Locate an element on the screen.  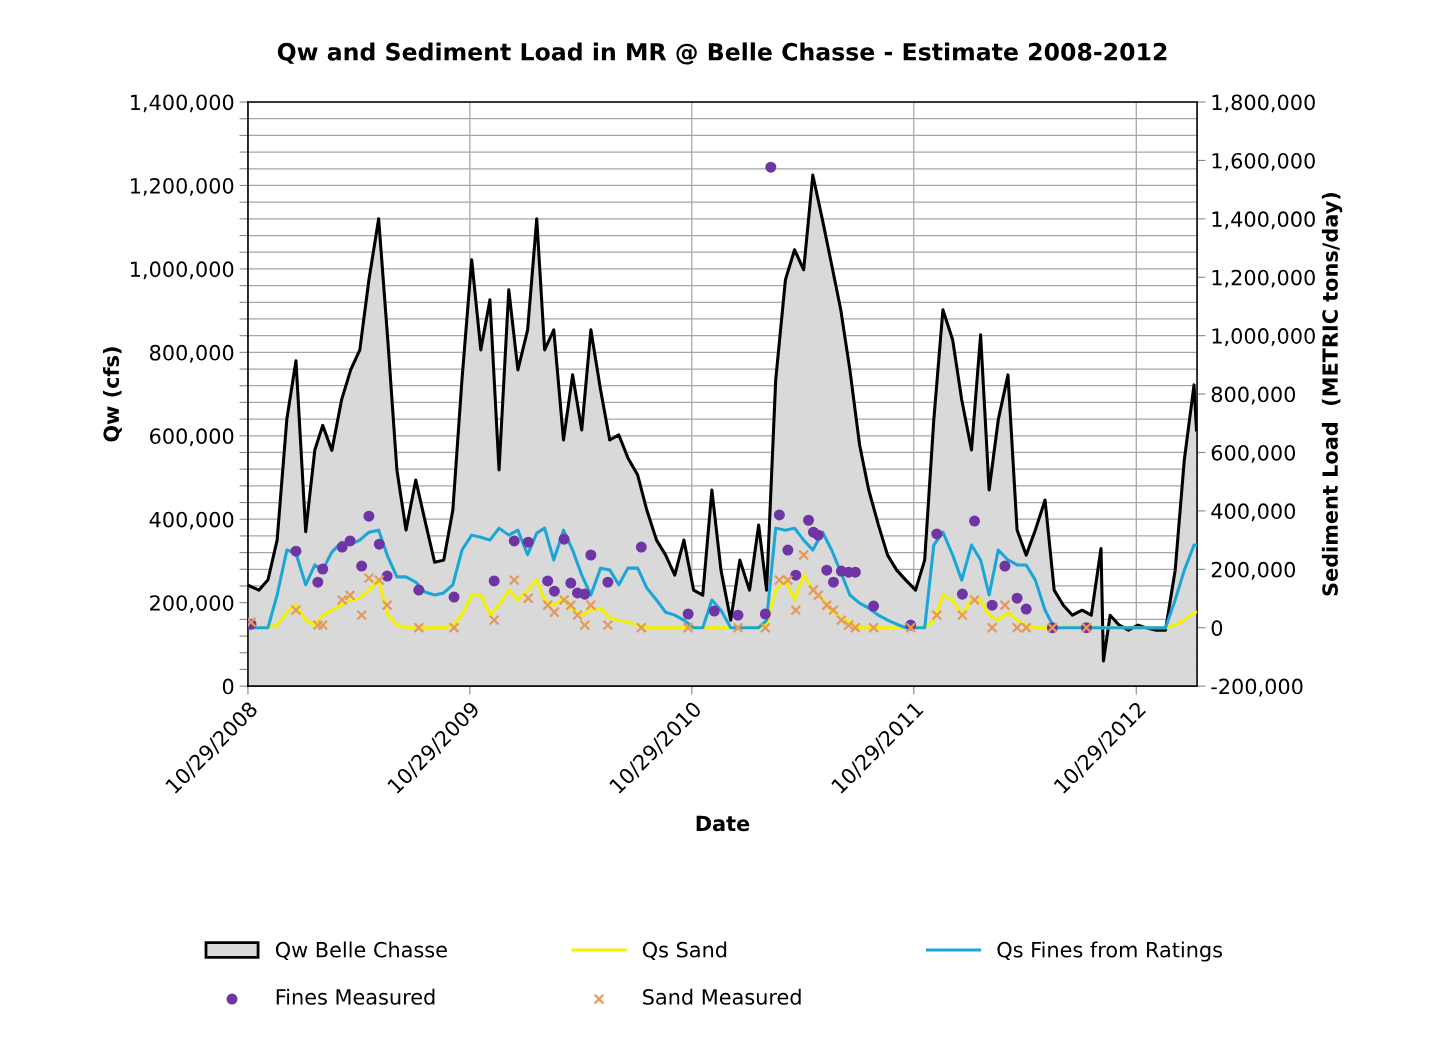
y2-tick-label: 1,000,000 is located at coordinates (1263, 337).